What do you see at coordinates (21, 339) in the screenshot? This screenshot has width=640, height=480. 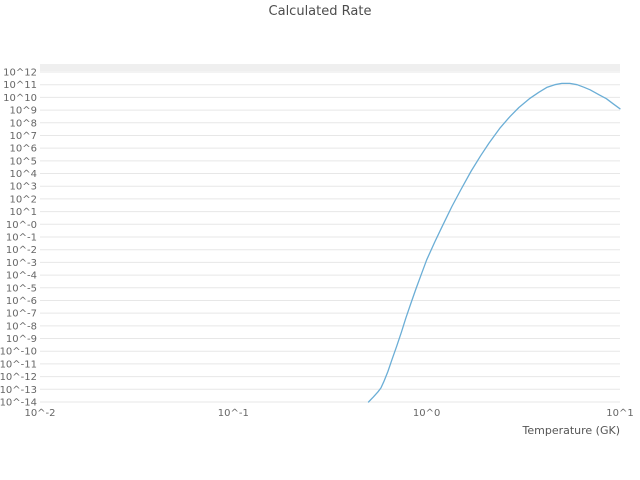 I see `y-tick-label: 10^-9` at bounding box center [21, 339].